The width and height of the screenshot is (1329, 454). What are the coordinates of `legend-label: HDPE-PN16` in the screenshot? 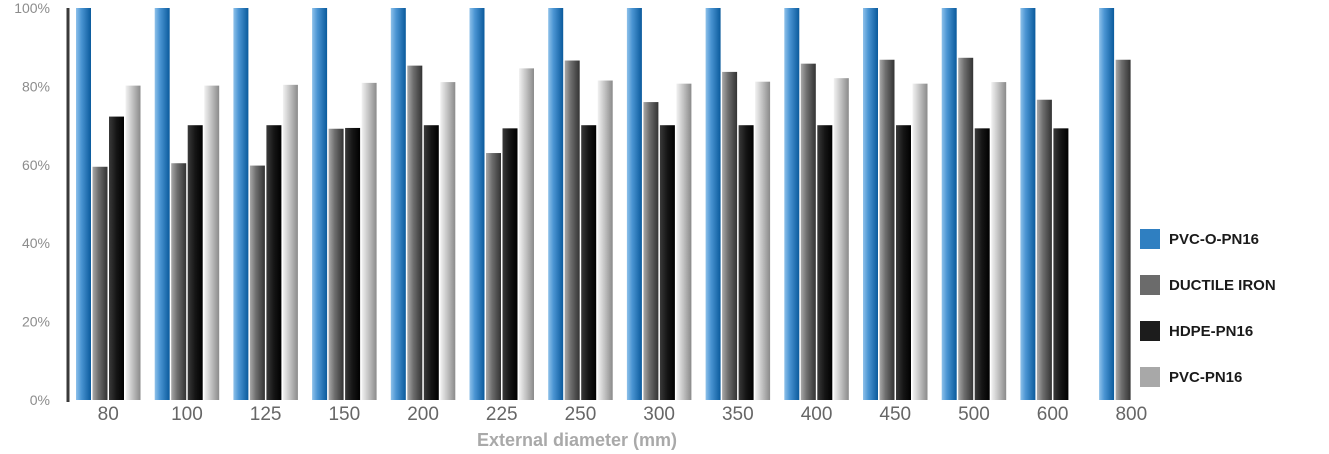 It's located at (1211, 331).